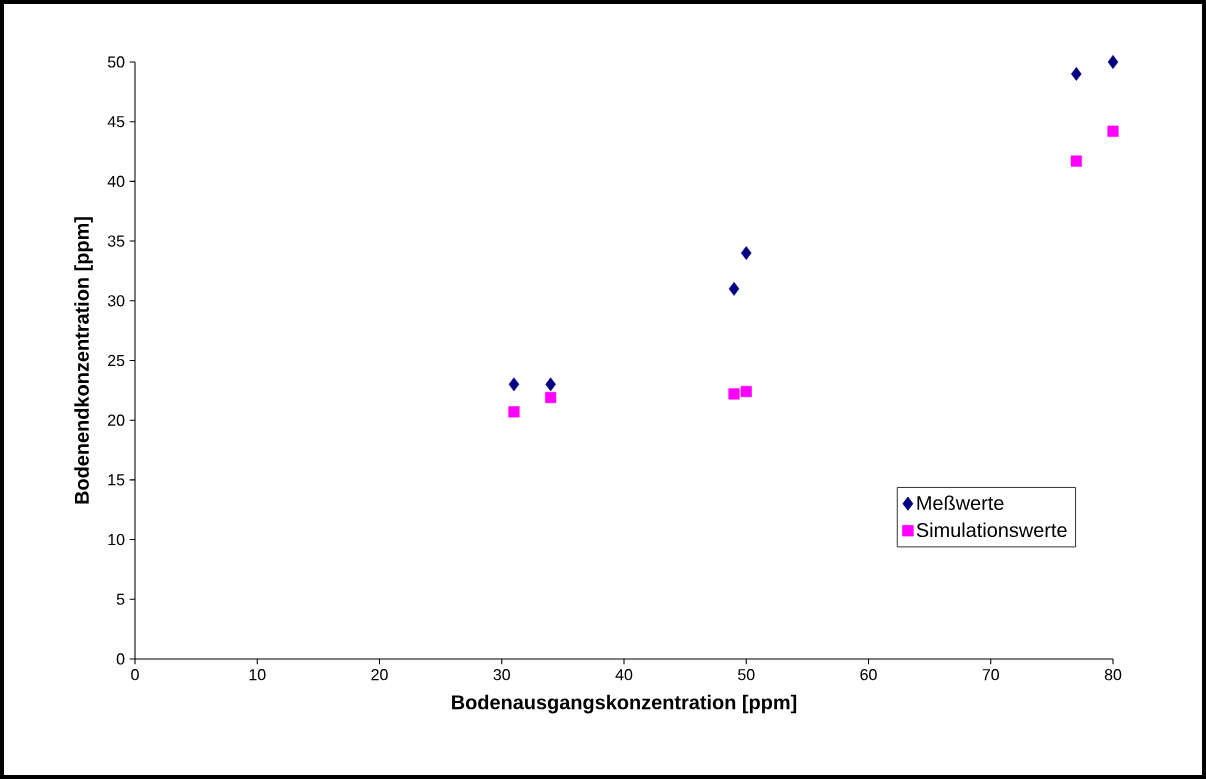 Image resolution: width=1206 pixels, height=779 pixels. What do you see at coordinates (991, 530) in the screenshot?
I see `legend-label: Simulationswerte` at bounding box center [991, 530].